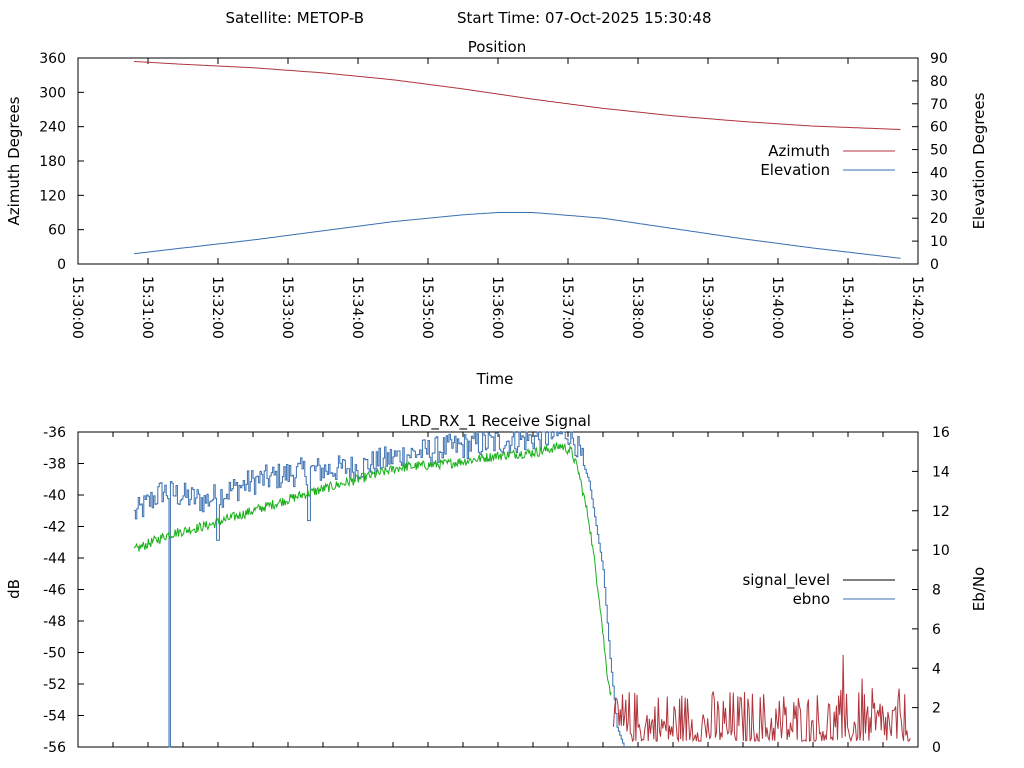 Image resolution: width=1024 pixels, height=768 pixels. What do you see at coordinates (54, 559) in the screenshot?
I see `signal-ytick-label: -44` at bounding box center [54, 559].